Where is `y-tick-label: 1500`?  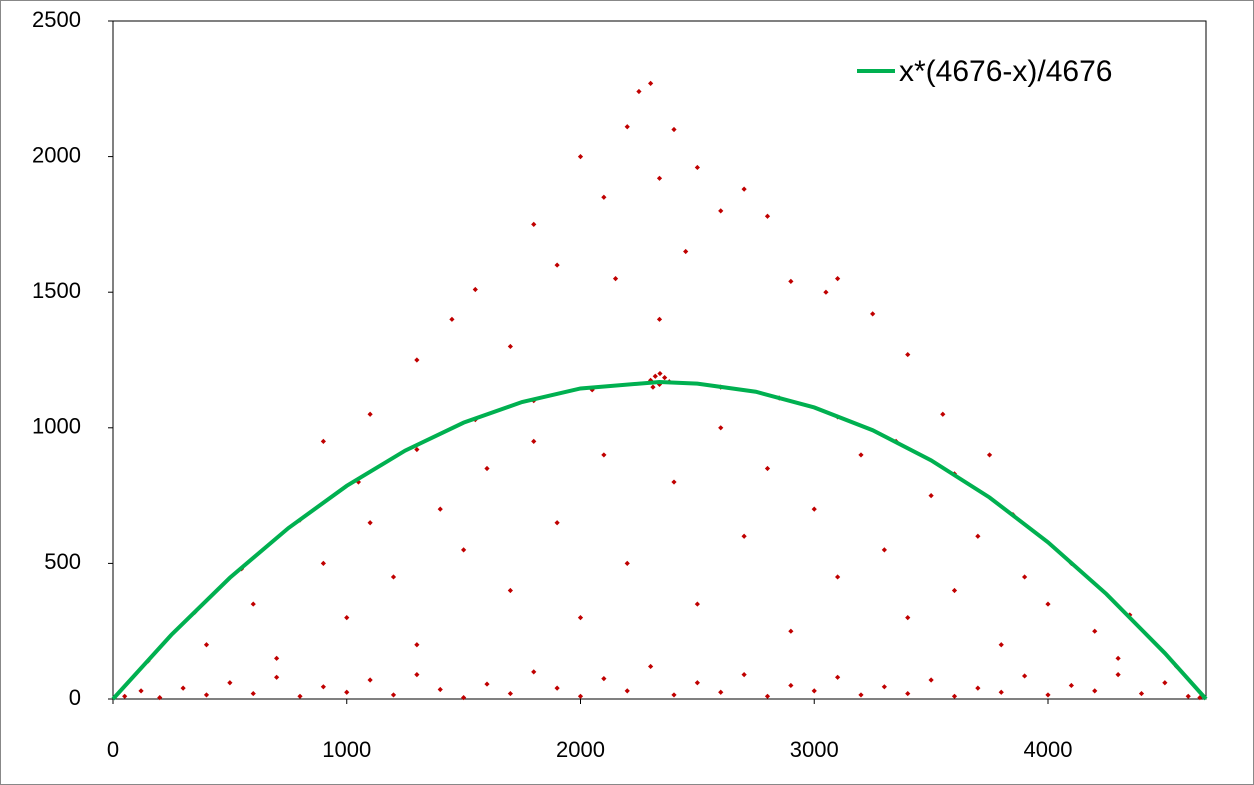
y-tick-label: 1500 is located at coordinates (56, 290).